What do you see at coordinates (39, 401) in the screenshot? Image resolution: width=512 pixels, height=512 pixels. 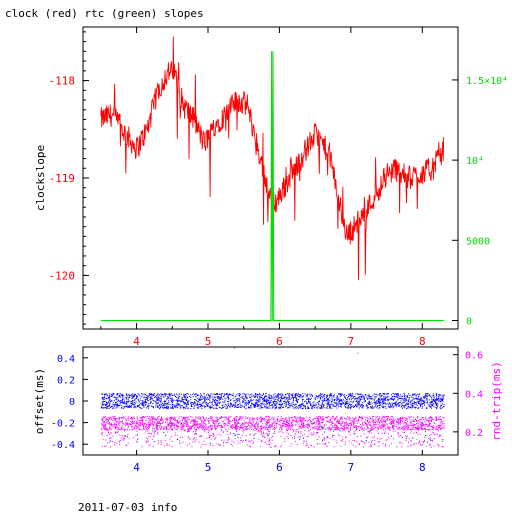 I see `bottom-ylabel: offset(ms)` at bounding box center [39, 401].